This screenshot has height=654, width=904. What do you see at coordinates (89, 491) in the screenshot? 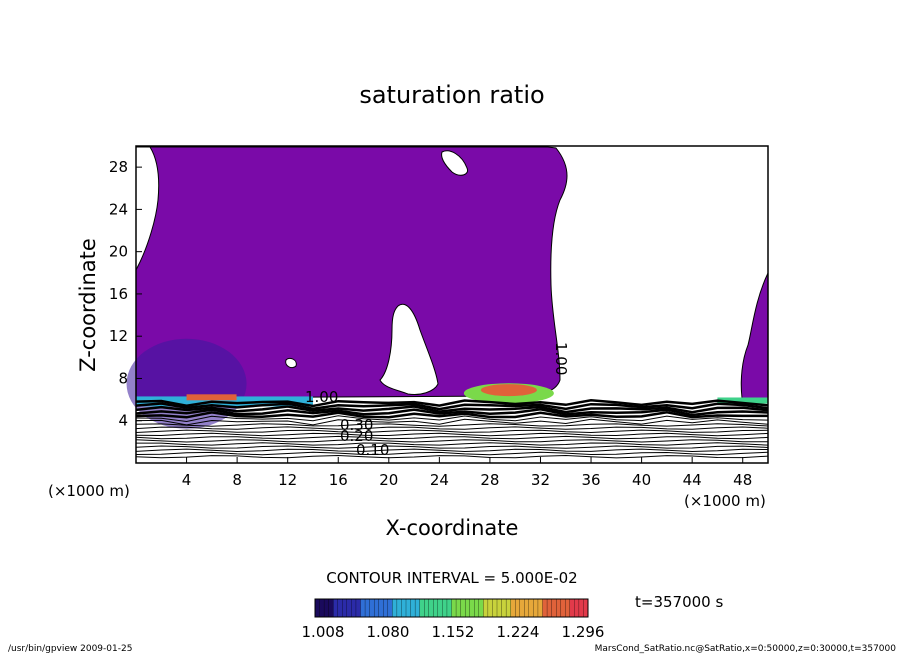
I see `x-unit-note-left: (×1000 m)` at bounding box center [89, 491].